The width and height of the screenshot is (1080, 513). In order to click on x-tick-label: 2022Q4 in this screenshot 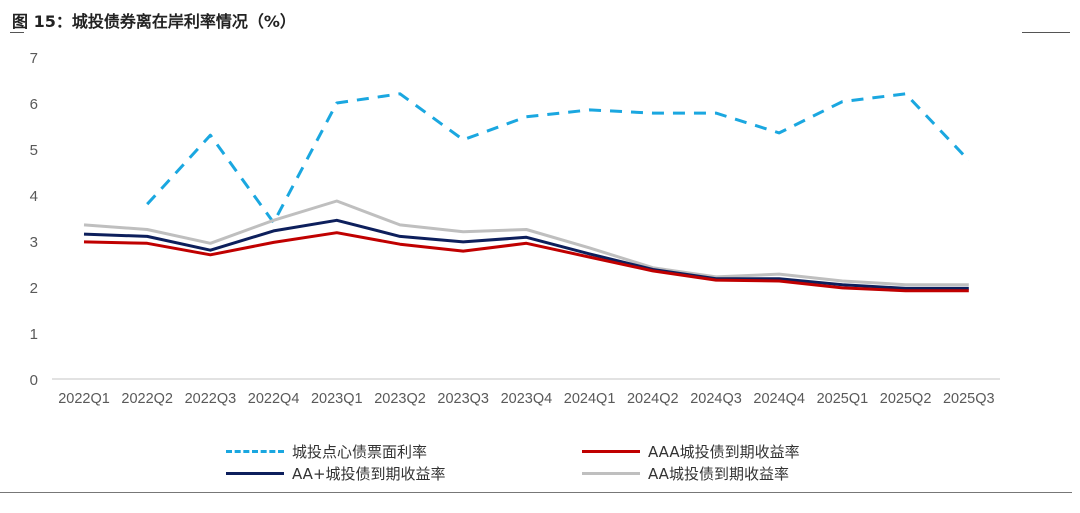, I will do `click(274, 399)`.